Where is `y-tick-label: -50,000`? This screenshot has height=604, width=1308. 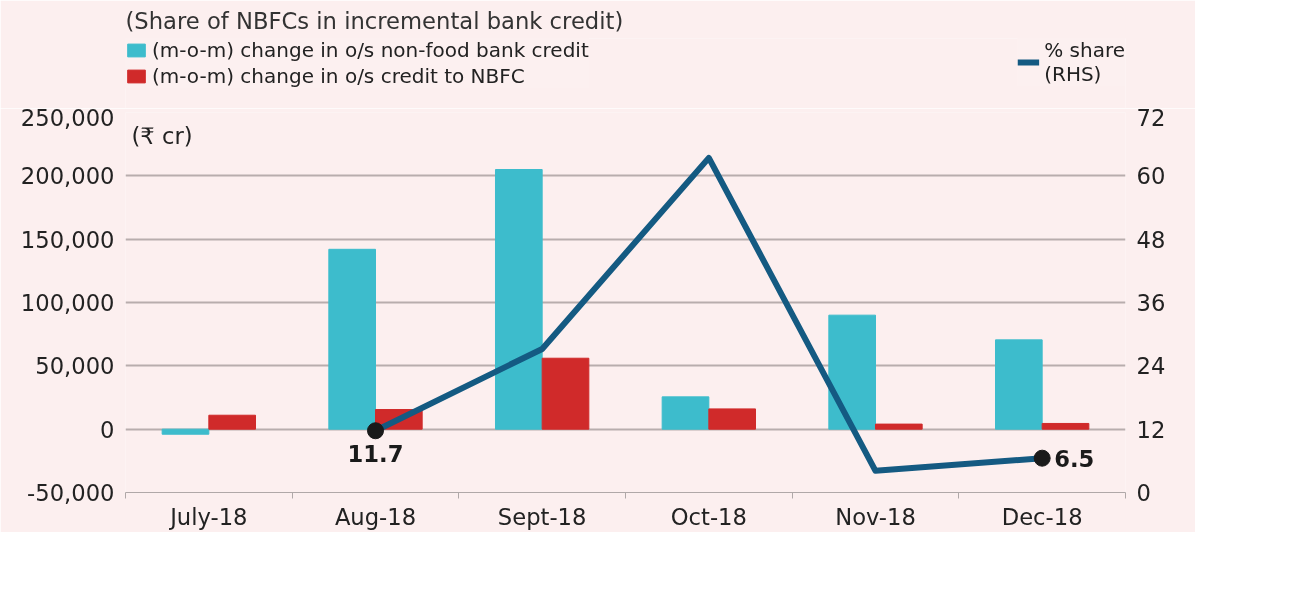 y-tick-label: -50,000 is located at coordinates (71, 493).